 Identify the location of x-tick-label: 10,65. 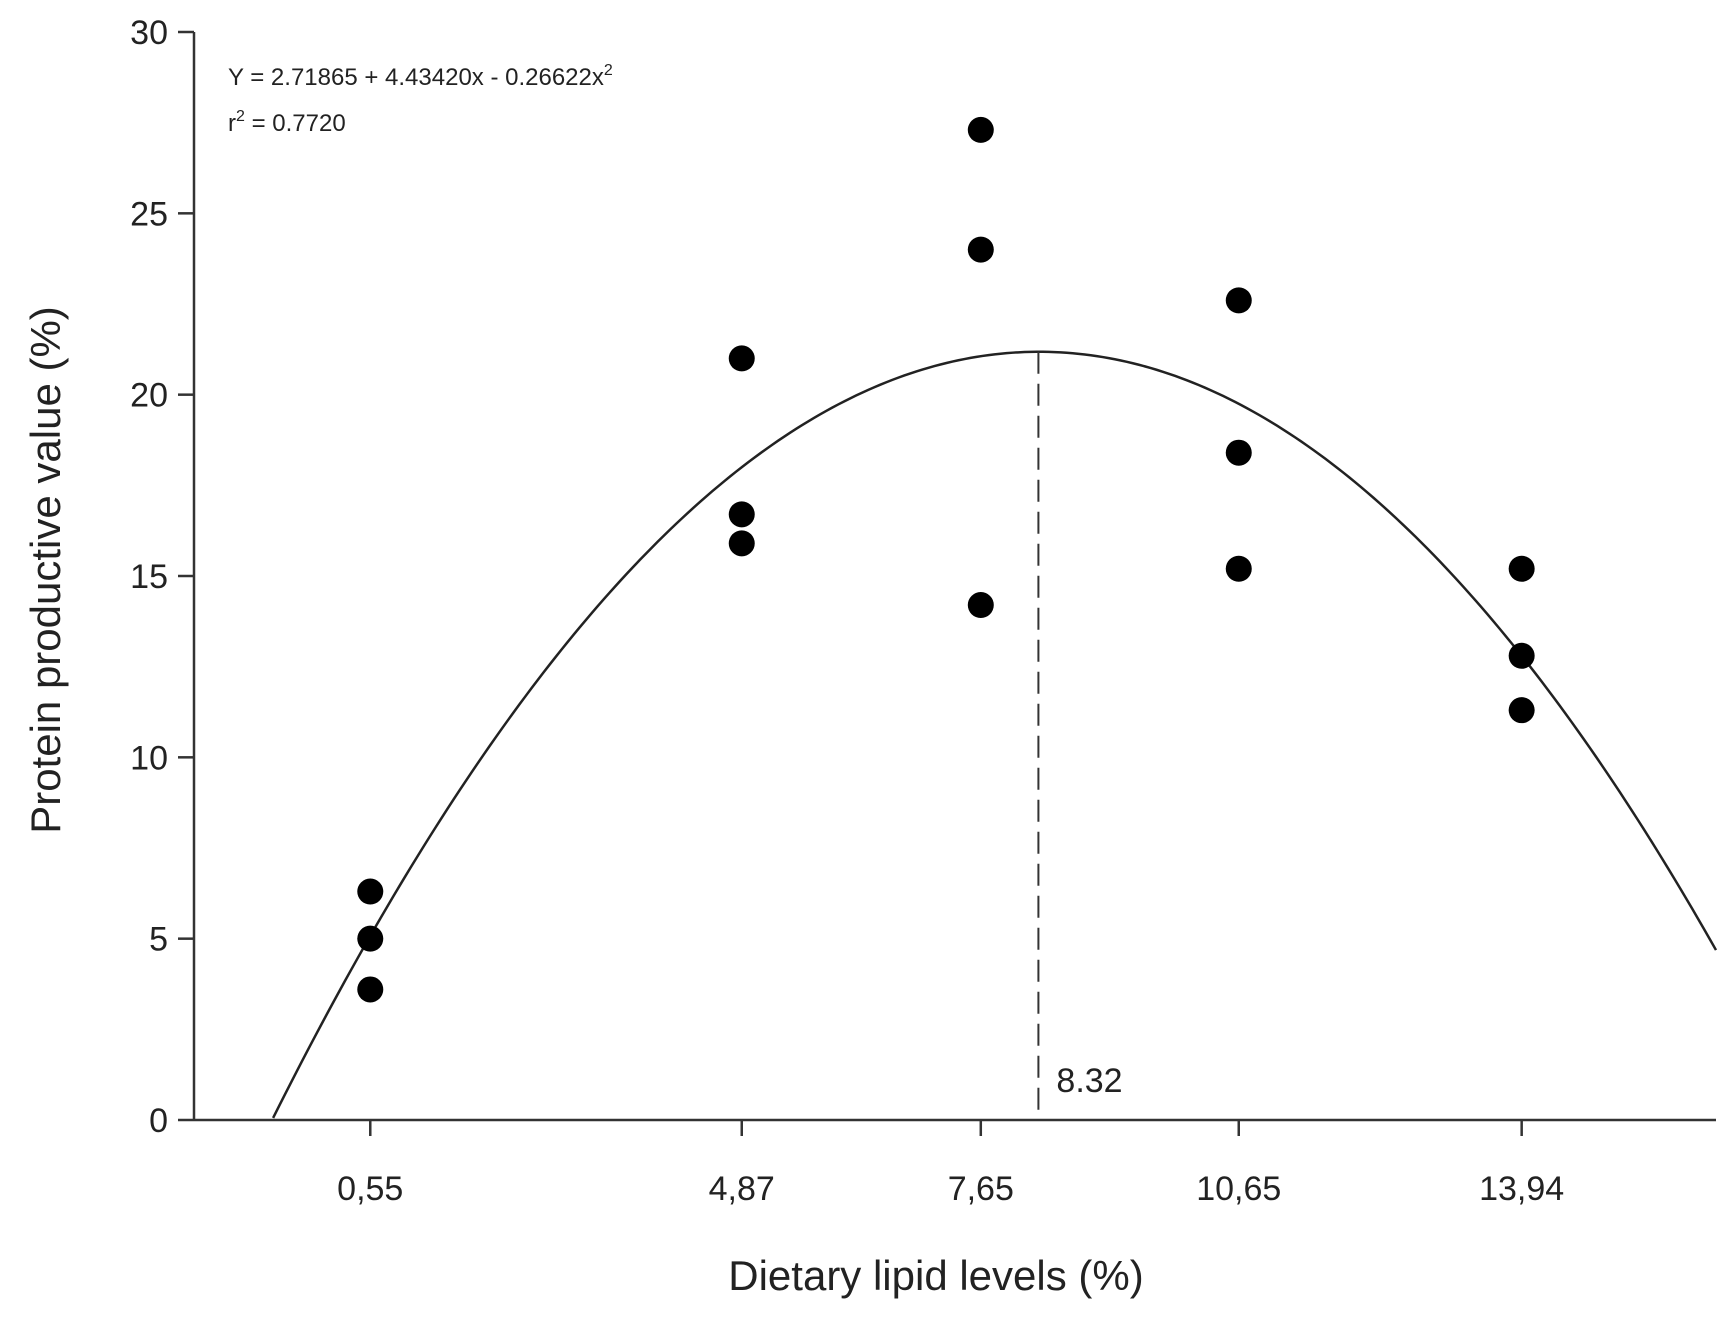
(1238, 1189).